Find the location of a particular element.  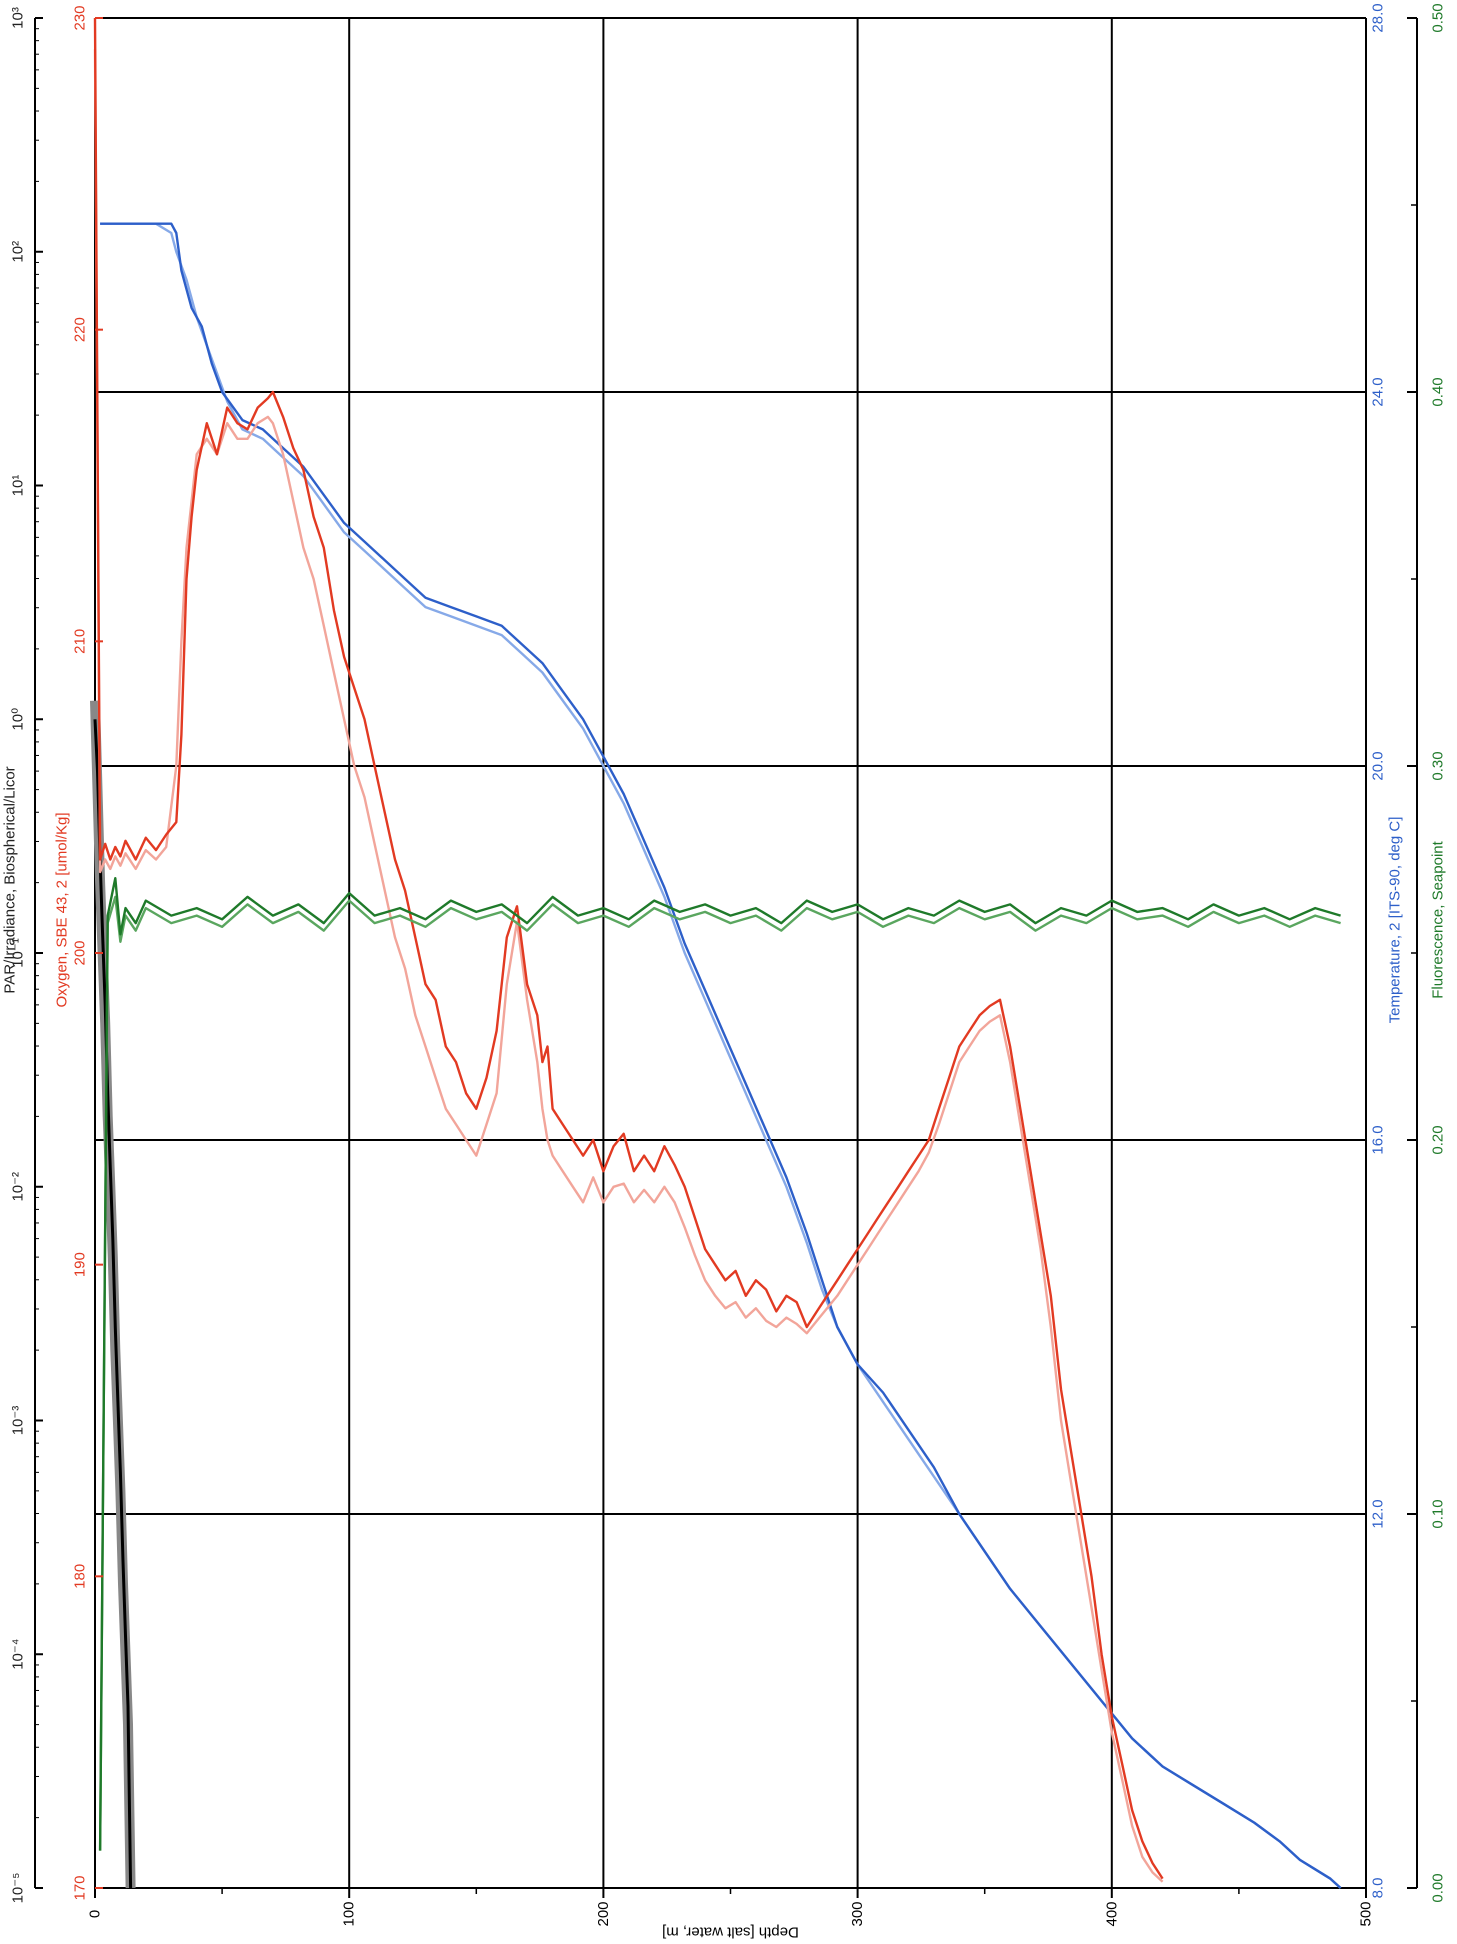

fluorescence-tick-label: 0.40 is located at coordinates (1438, 391).